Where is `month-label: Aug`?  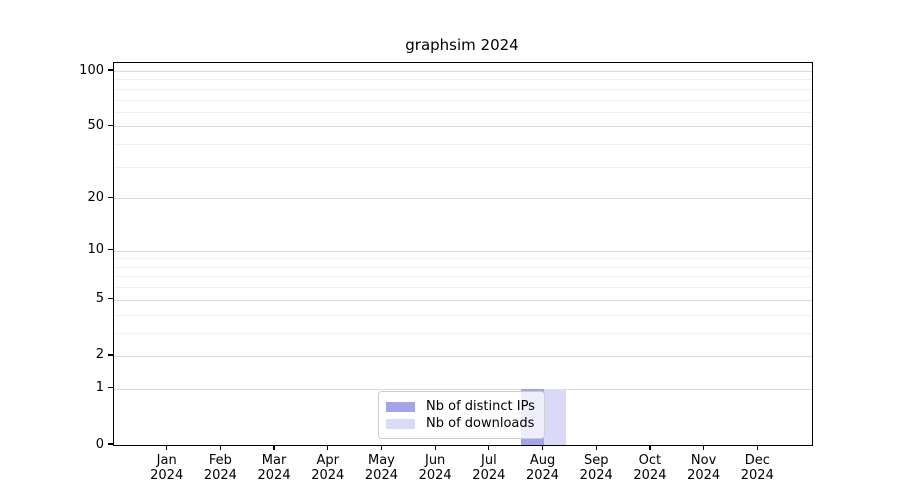
month-label: Aug is located at coordinates (542, 460).